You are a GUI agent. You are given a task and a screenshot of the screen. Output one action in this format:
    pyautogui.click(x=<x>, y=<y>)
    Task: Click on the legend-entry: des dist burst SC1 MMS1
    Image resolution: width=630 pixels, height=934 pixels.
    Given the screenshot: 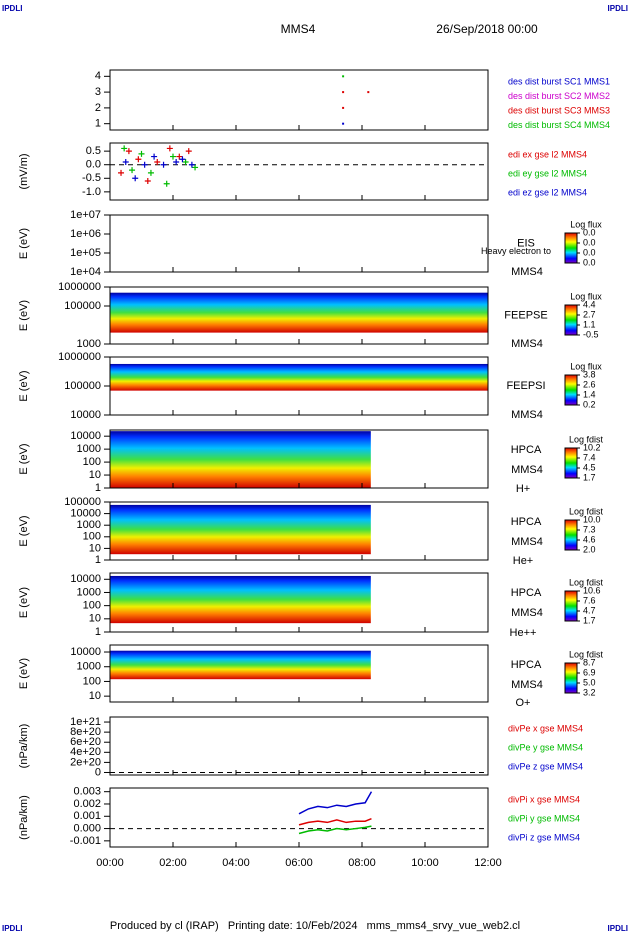 What is the action you would take?
    pyautogui.click(x=559, y=81)
    